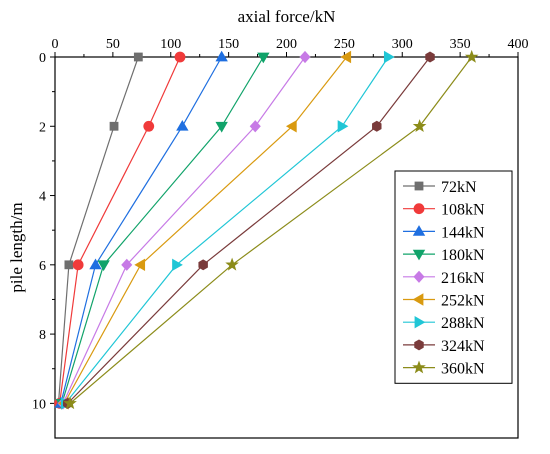 This screenshot has width=550, height=454. Describe the element at coordinates (95, 264) in the screenshot. I see `point-144kN-6m` at that location.